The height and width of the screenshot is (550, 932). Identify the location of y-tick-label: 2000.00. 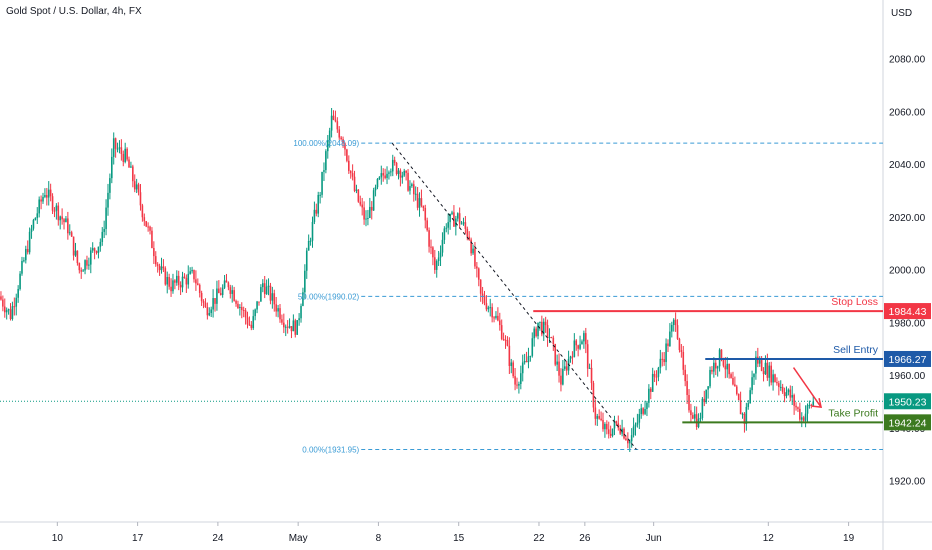
(907, 271).